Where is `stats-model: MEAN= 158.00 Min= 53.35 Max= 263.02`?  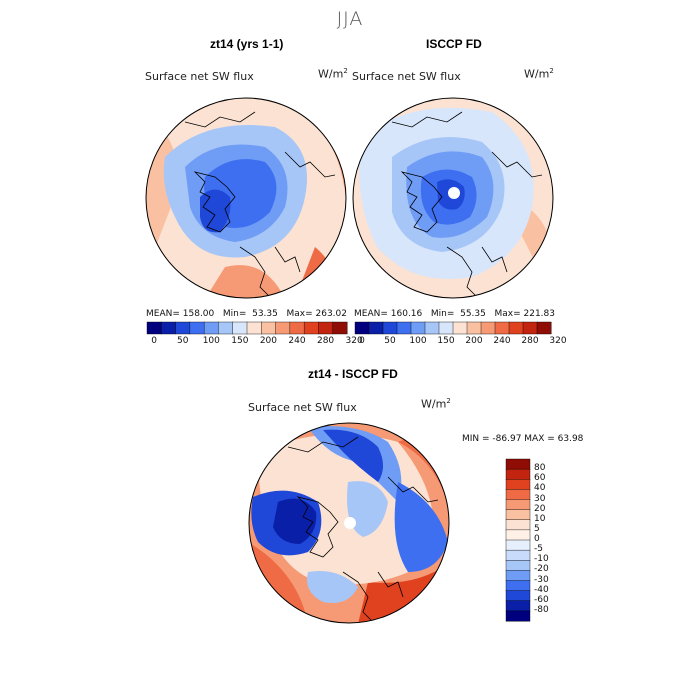
stats-model: MEAN= 158.00 Min= 53.35 Max= 263.02 is located at coordinates (246, 314).